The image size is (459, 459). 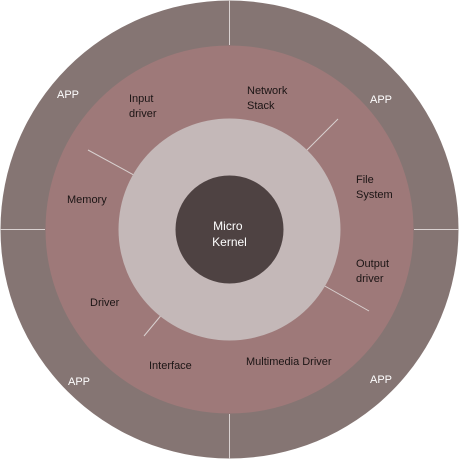 What do you see at coordinates (68, 95) in the screenshot?
I see `app-label-top-left: APP` at bounding box center [68, 95].